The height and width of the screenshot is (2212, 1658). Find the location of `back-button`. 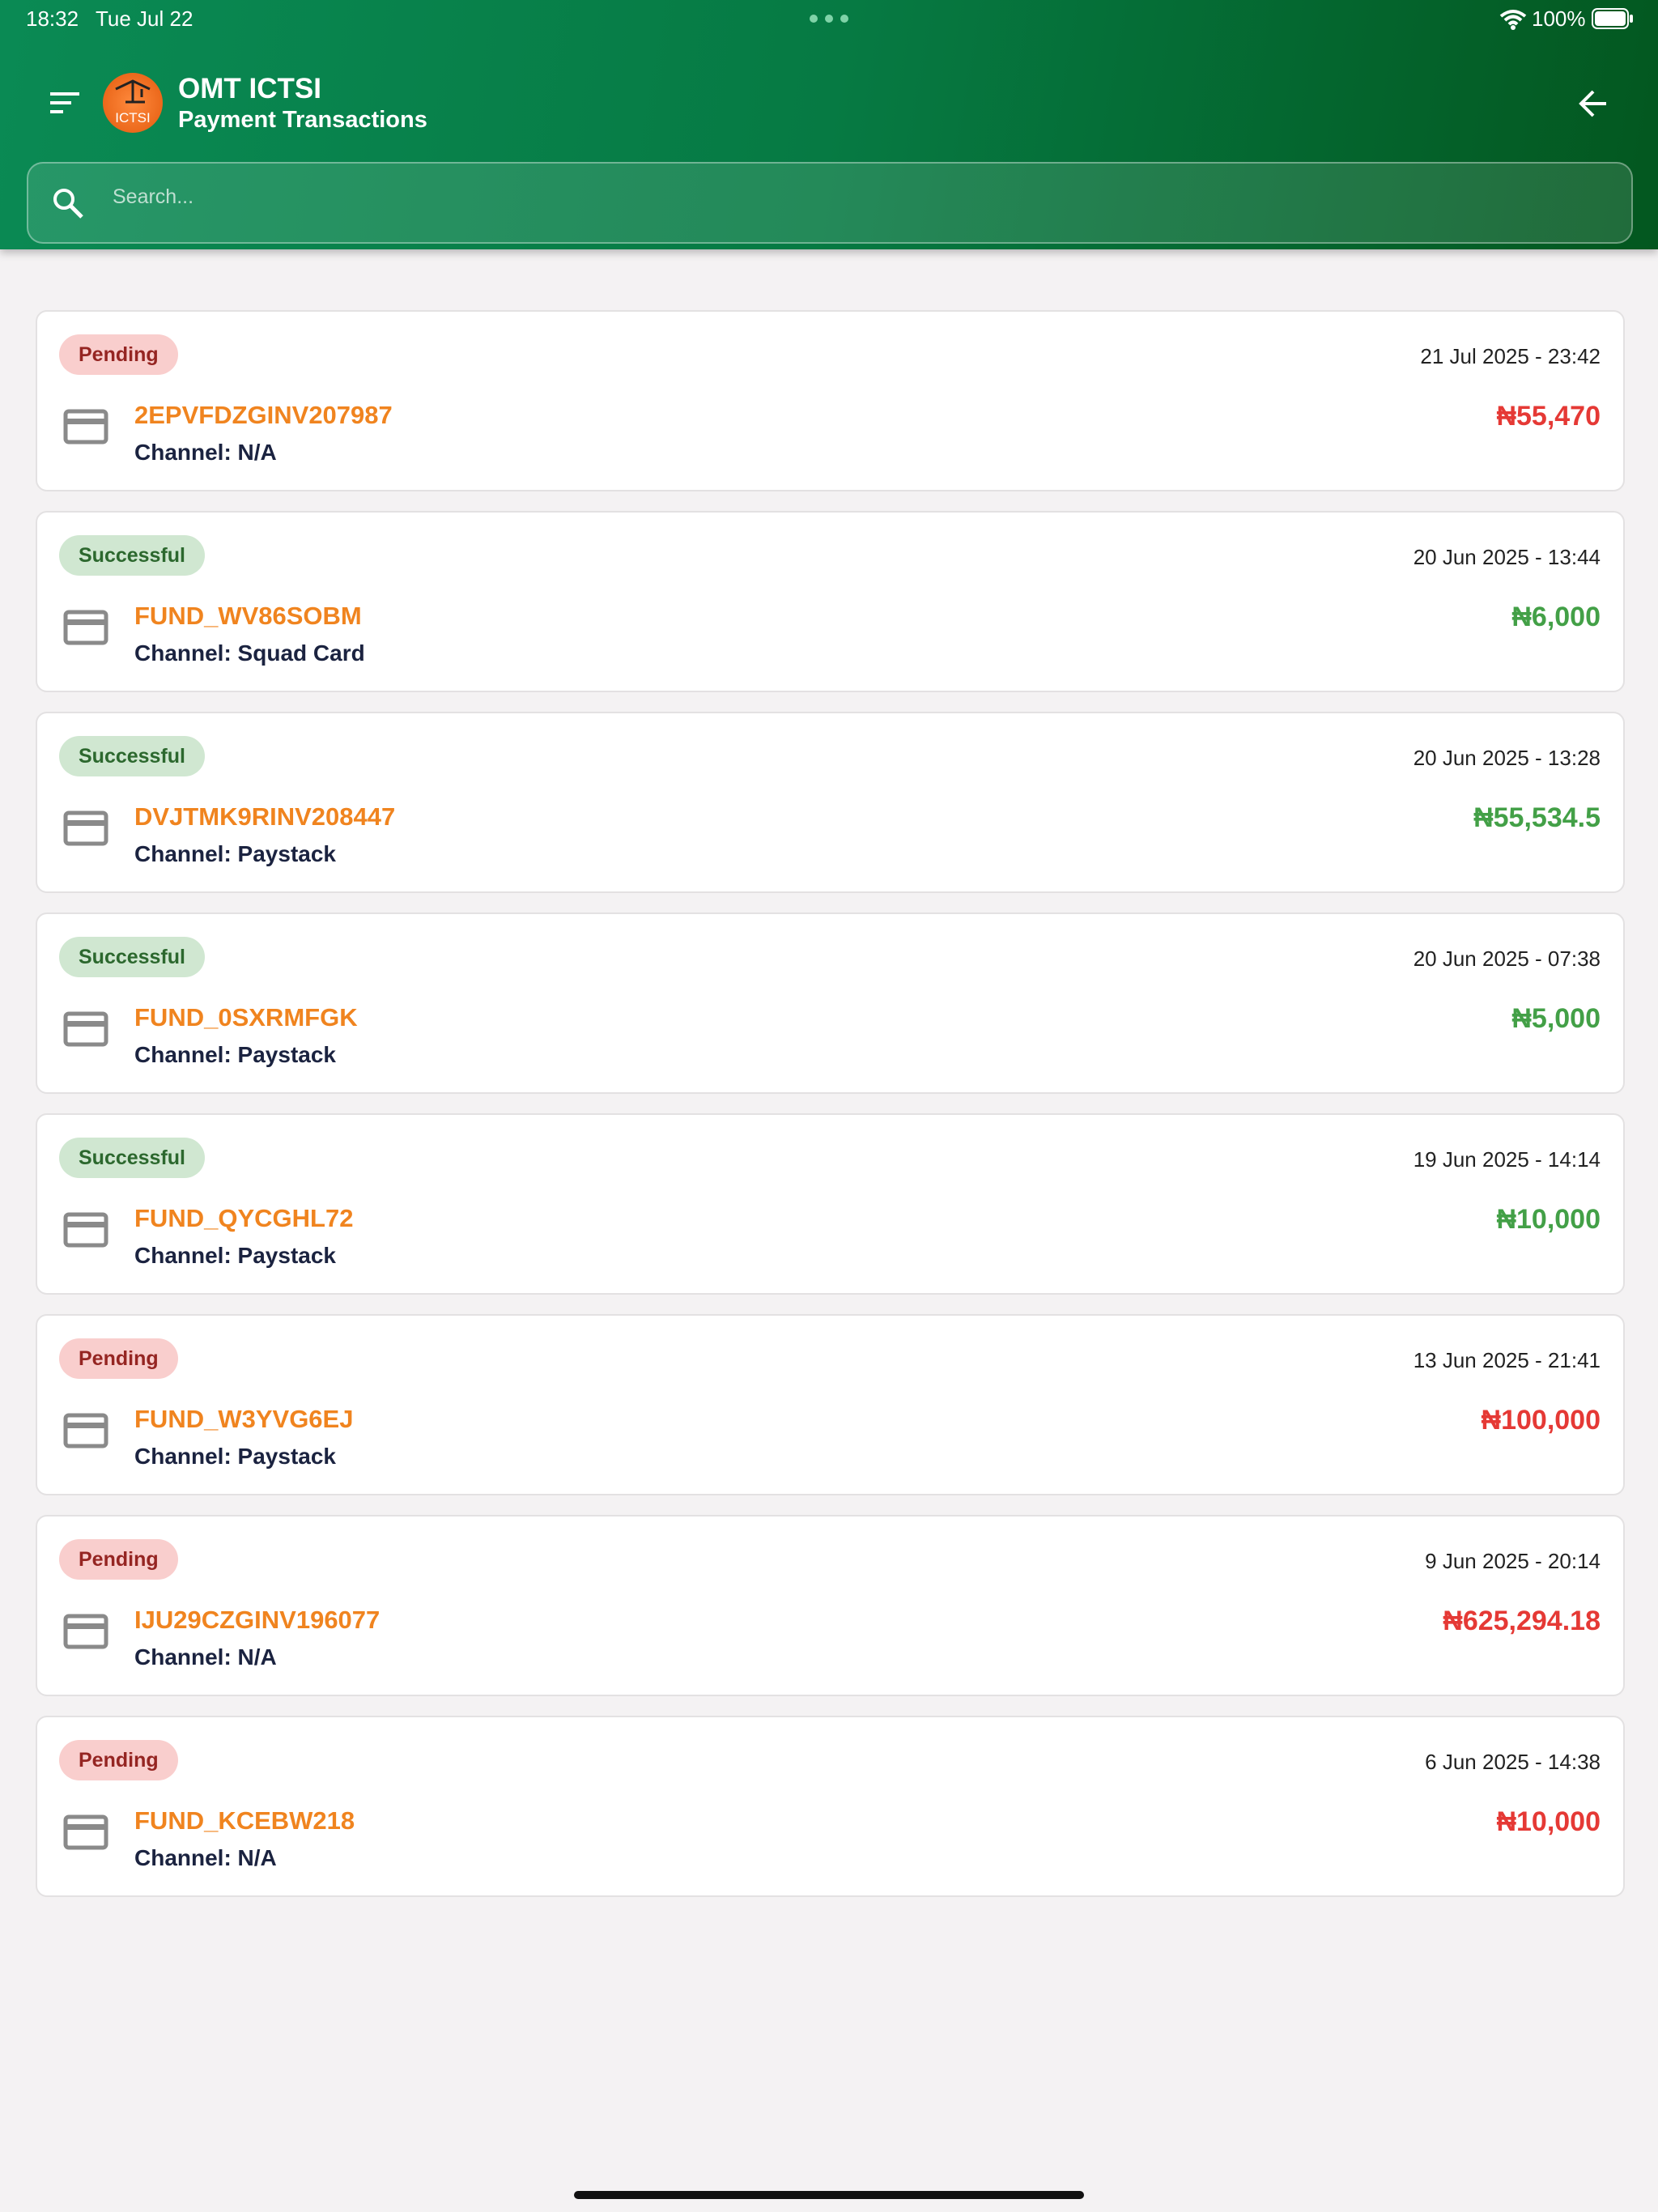

back-button is located at coordinates (1593, 104).